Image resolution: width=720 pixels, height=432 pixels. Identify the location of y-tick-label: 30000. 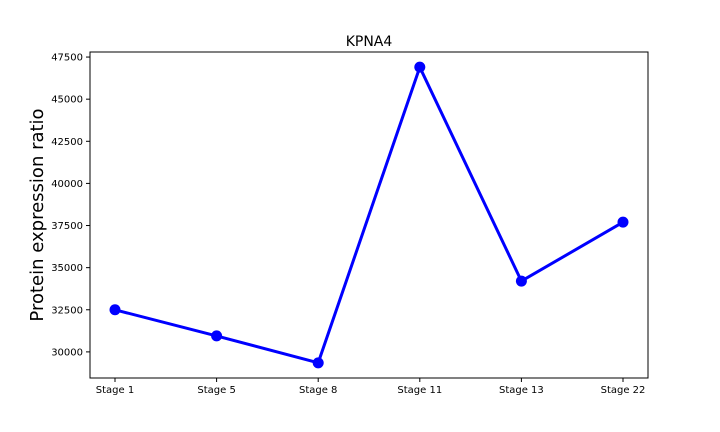
(67, 352).